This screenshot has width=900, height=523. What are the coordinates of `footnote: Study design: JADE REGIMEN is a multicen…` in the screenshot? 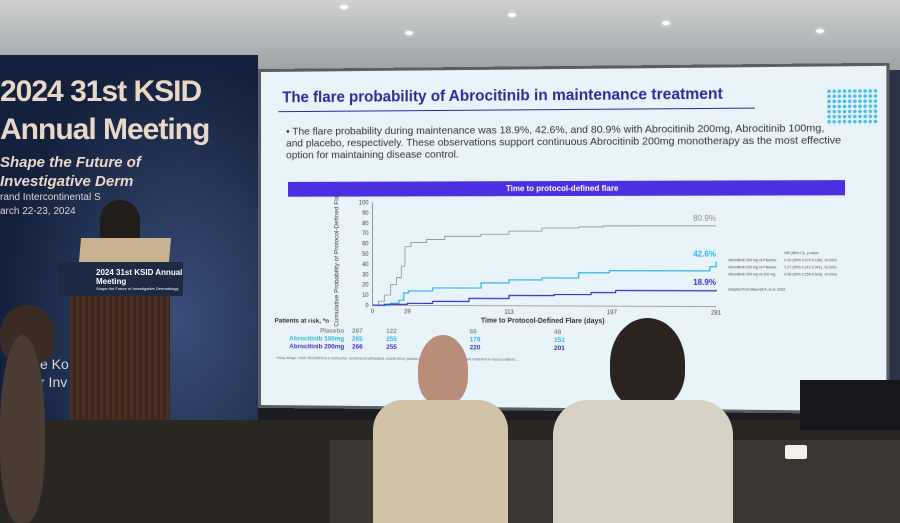 It's located at (398, 358).